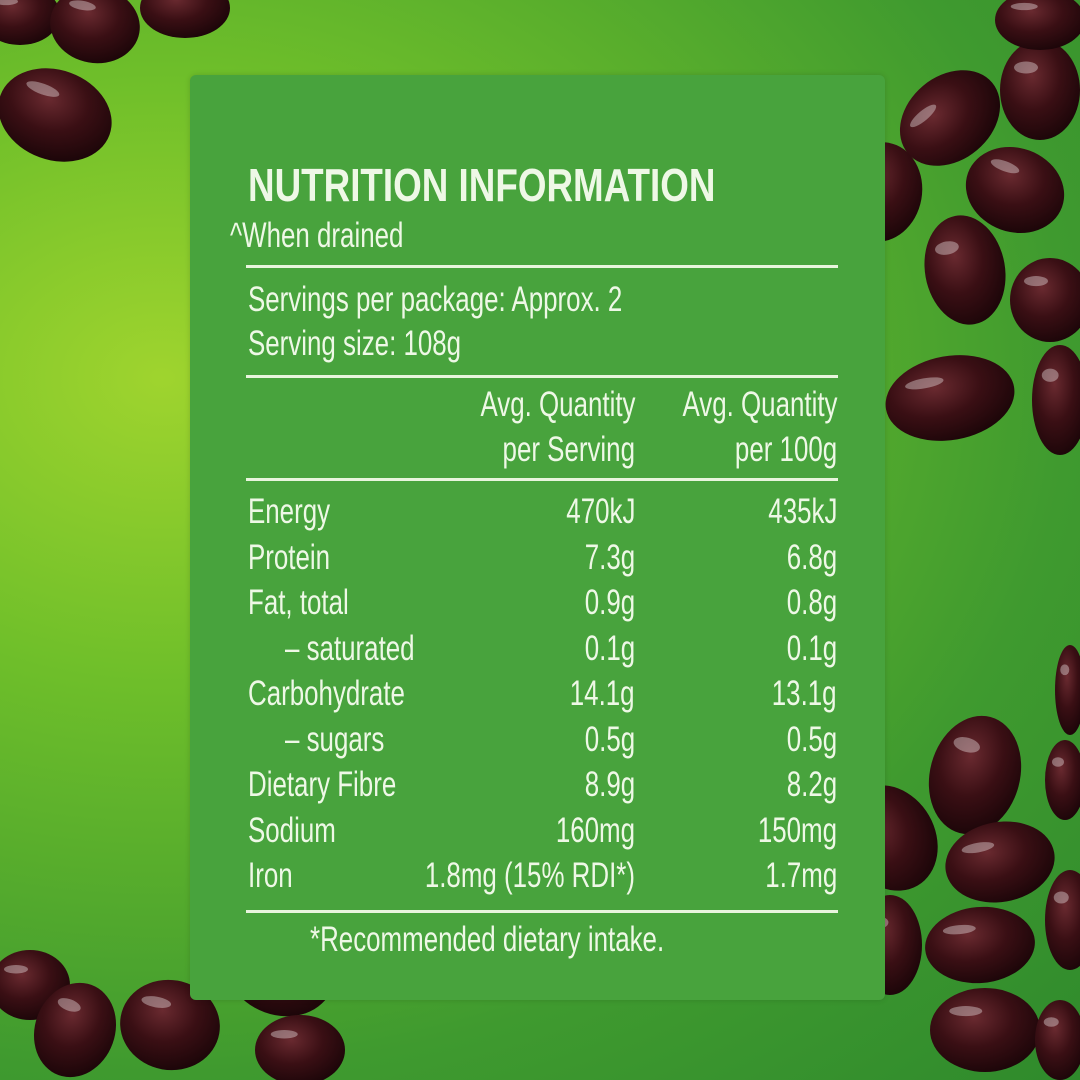 This screenshot has height=1080, width=1080. What do you see at coordinates (435, 299) in the screenshot?
I see `servings-per-package: Servings per package: Approx. 2` at bounding box center [435, 299].